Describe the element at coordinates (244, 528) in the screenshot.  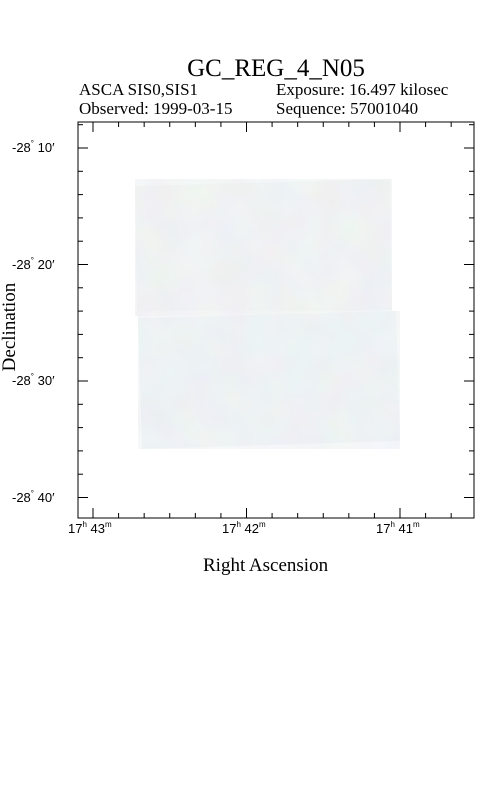
I see `x-tick-label-2: 17h 42m` at that location.